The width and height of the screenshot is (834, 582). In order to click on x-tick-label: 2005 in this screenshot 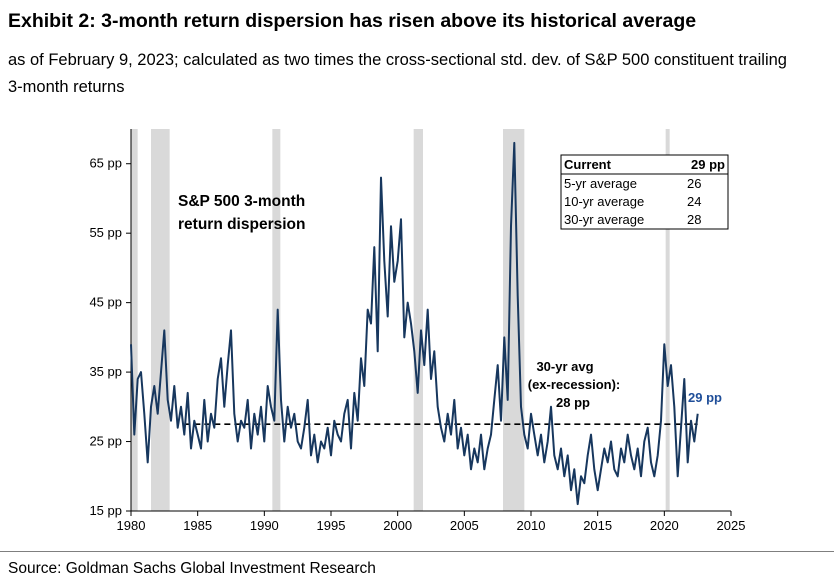, I will do `click(464, 525)`.